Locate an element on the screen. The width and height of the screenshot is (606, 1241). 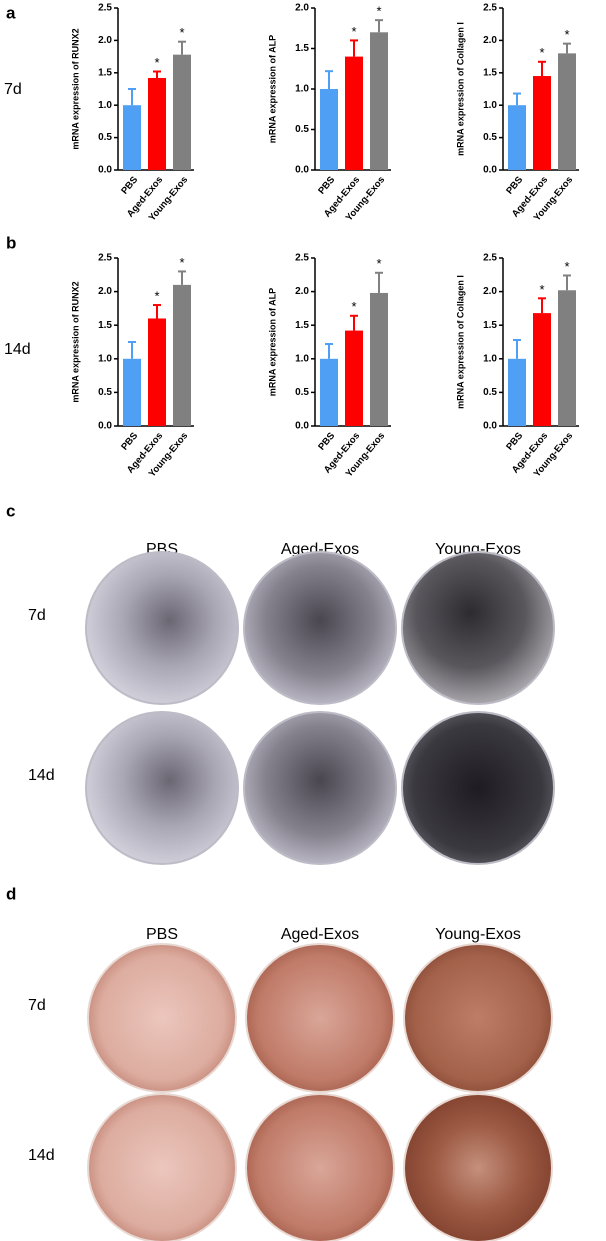
panel-label: d is located at coordinates (11, 893).